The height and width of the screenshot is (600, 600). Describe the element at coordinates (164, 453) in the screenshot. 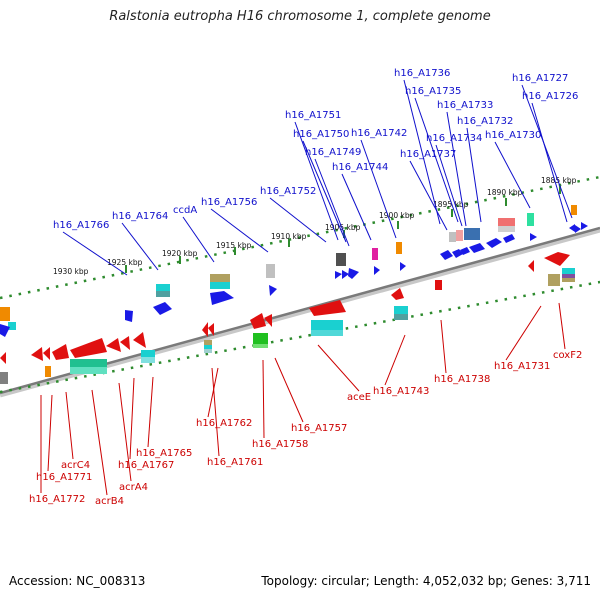

I see `reverse-gene-label: h16_A1765` at that location.